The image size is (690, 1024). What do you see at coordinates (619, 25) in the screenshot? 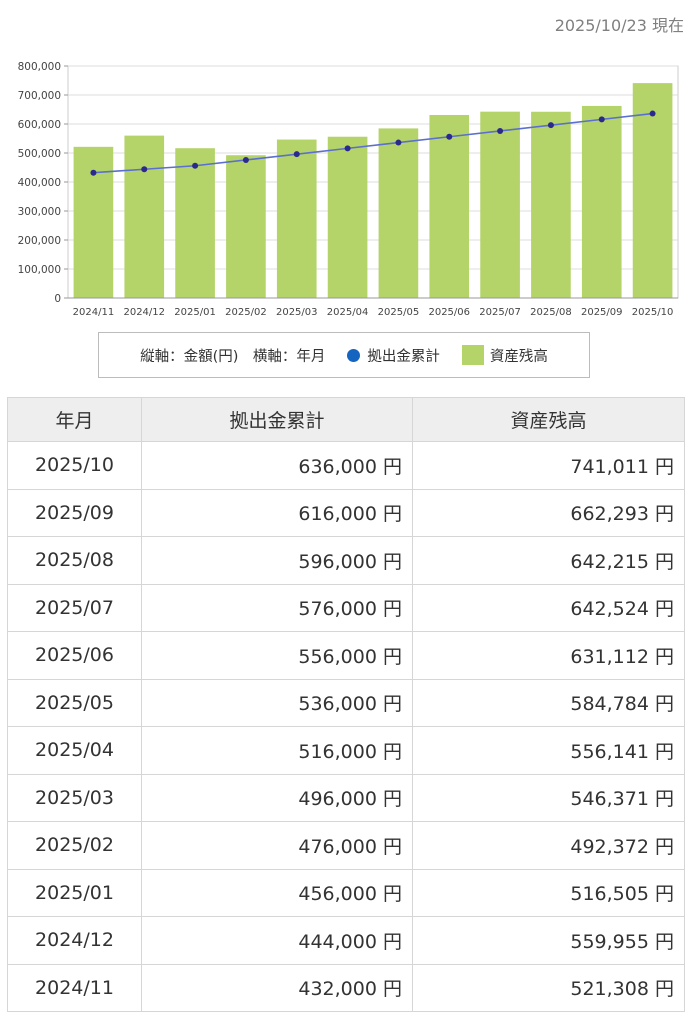
I see `as-of-date: 2025/10/23 現在` at bounding box center [619, 25].